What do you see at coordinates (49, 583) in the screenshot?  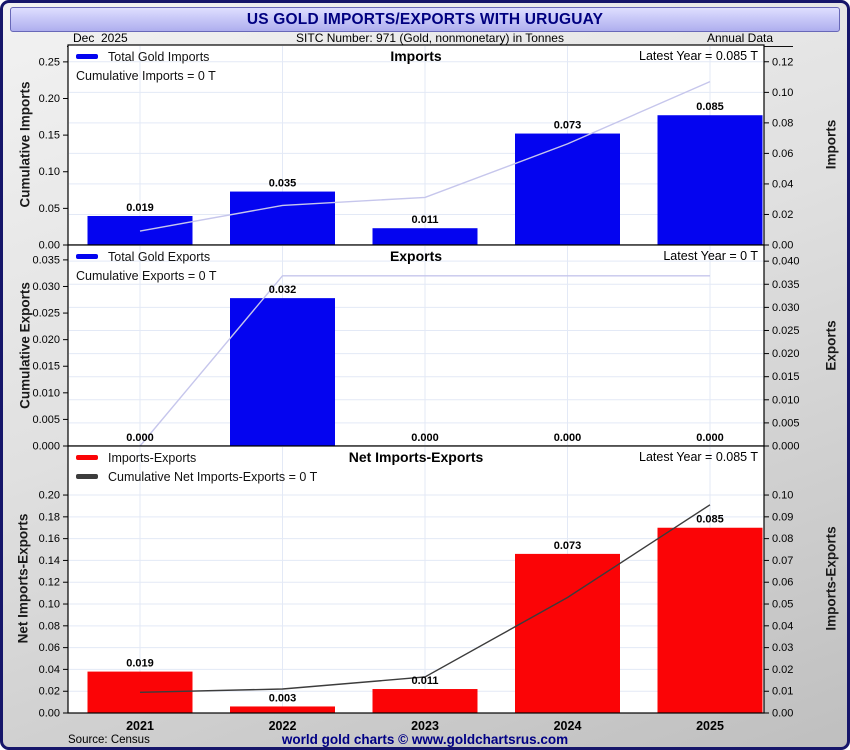 I see `svg-text: 0.12` at bounding box center [49, 583].